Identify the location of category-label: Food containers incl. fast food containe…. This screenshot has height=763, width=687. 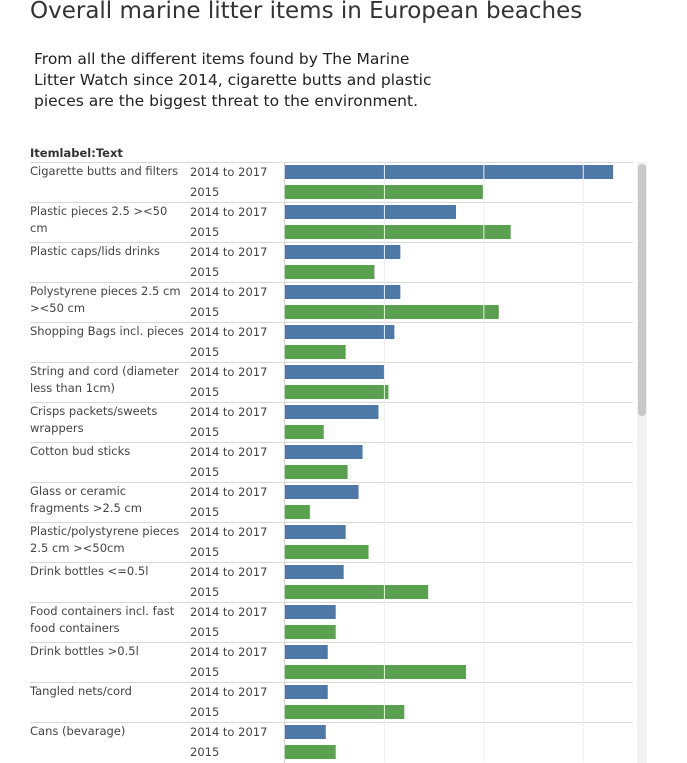
(102, 619).